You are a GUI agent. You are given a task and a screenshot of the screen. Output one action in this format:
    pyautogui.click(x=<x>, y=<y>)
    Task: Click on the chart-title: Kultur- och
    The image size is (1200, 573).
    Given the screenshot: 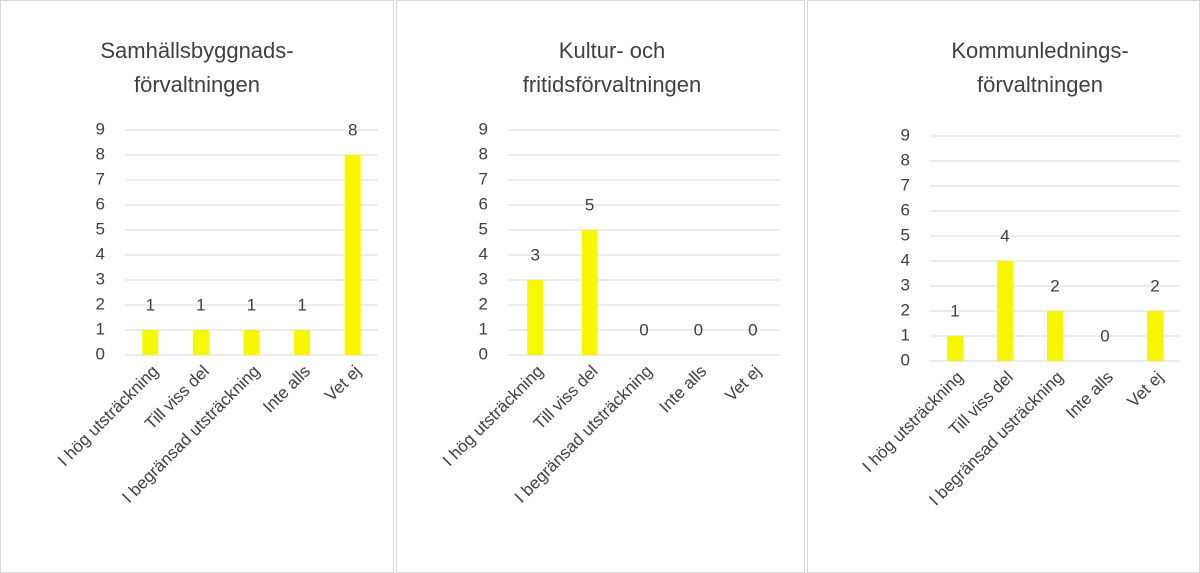 What is the action you would take?
    pyautogui.click(x=612, y=50)
    